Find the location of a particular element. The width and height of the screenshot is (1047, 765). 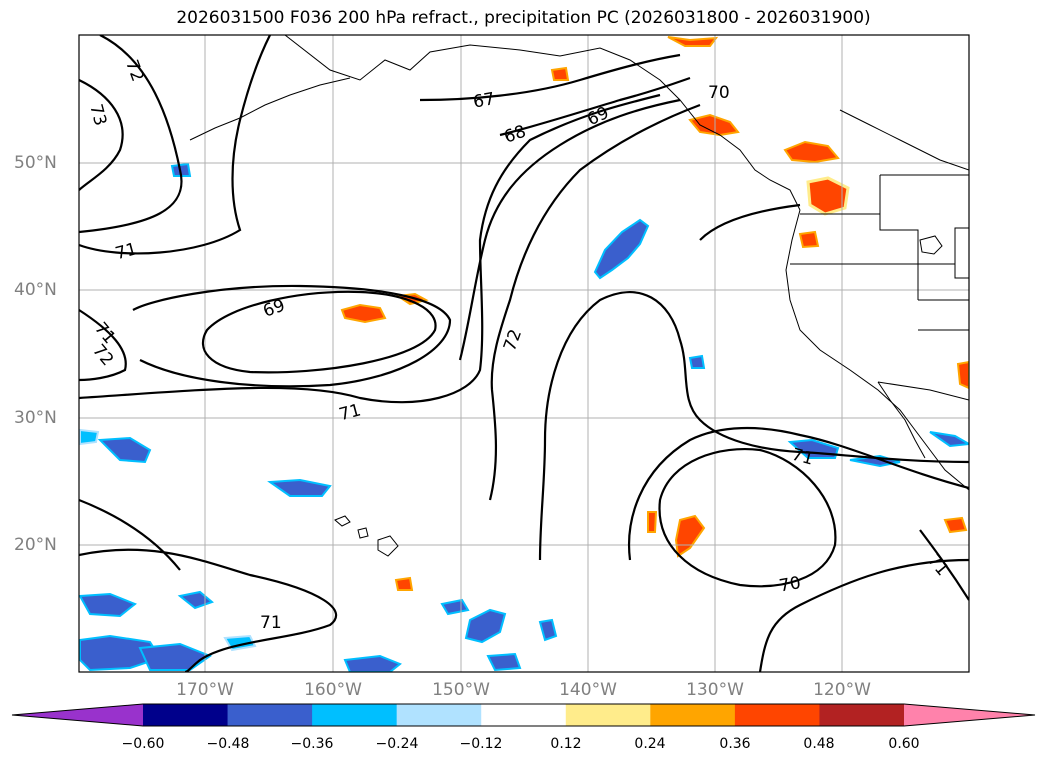

colorbar is located at coordinates (523, 715).